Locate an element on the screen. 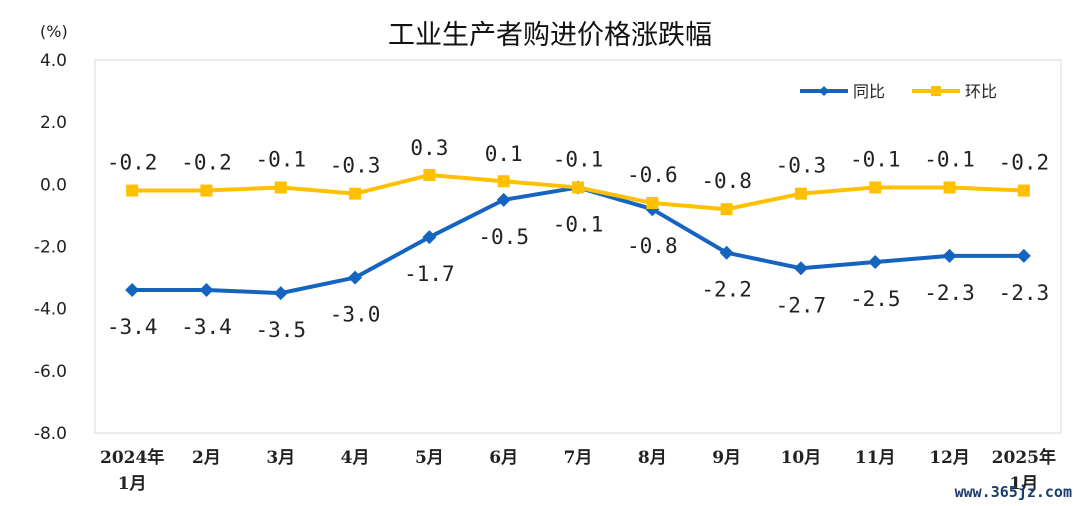 Image resolution: width=1080 pixels, height=506 pixels. data-label: 0.1 is located at coordinates (504, 154).